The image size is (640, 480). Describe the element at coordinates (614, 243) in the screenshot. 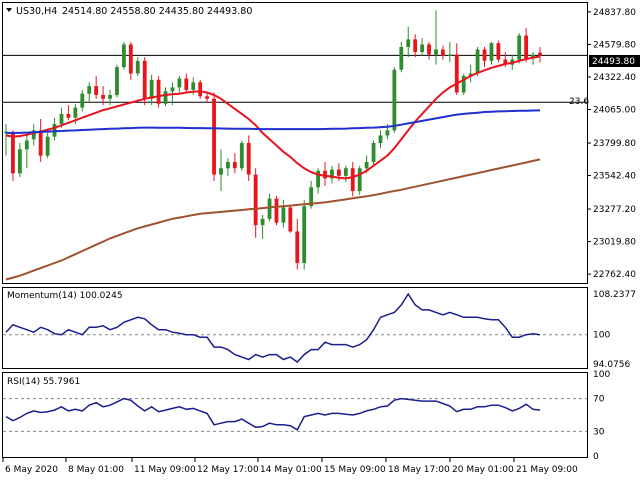

I see `price-axis-label: 23019.80` at that location.